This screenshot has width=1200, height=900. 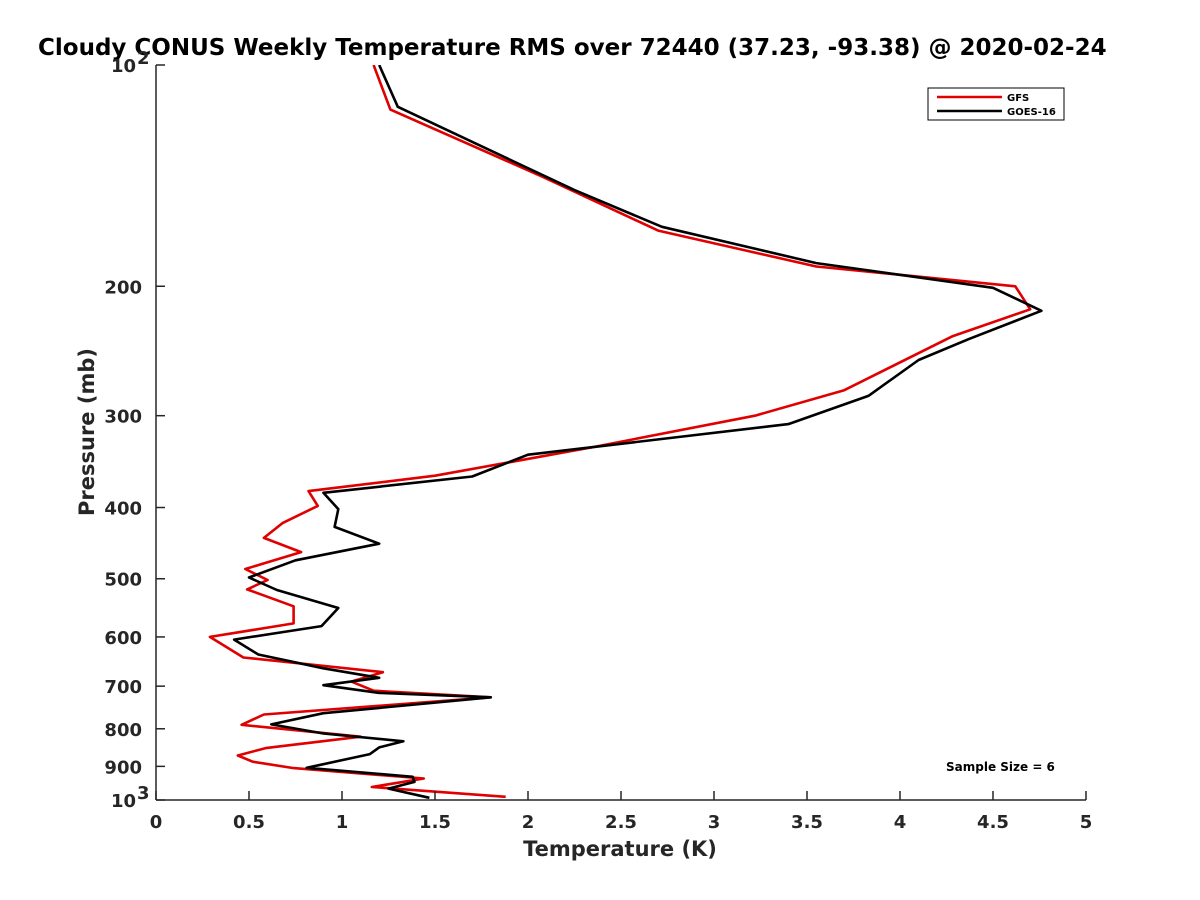 I want to click on y-tick-exponent: 2, so click(x=143, y=58).